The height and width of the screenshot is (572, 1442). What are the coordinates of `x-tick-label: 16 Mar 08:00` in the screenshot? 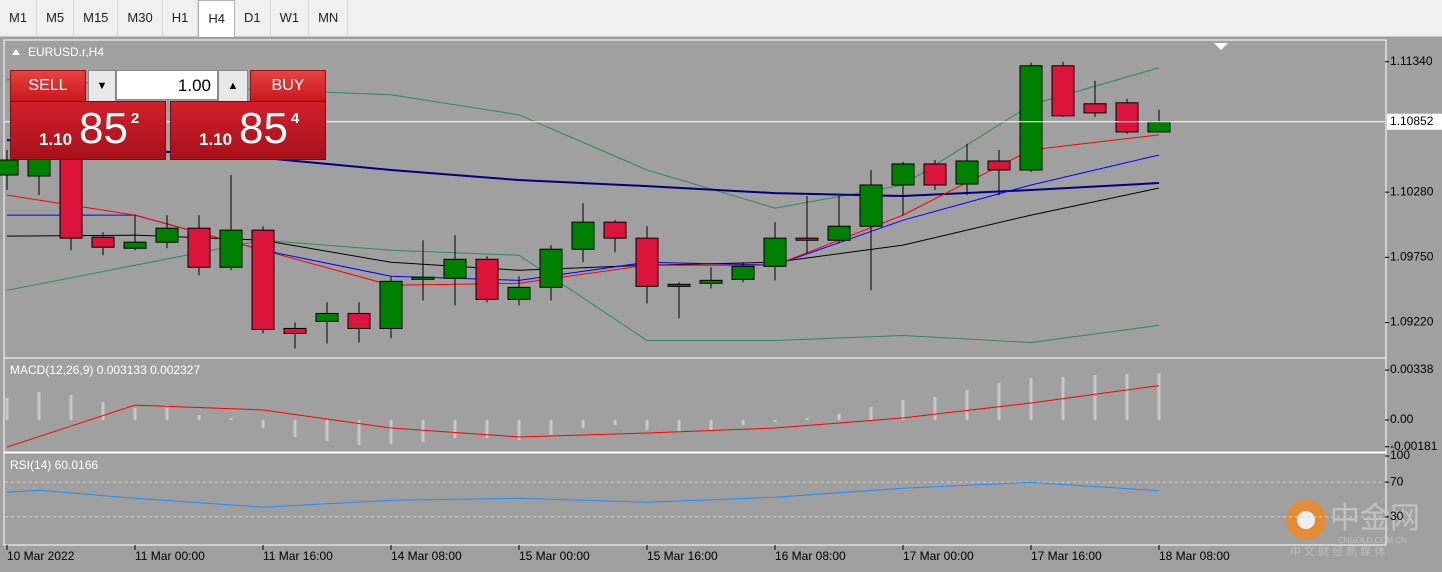 It's located at (810, 556).